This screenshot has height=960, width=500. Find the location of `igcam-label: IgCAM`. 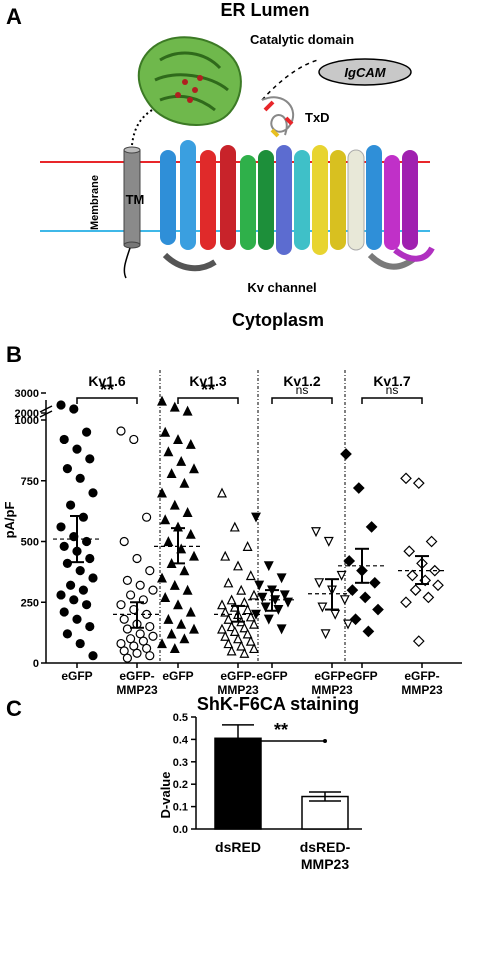

igcam-label: IgCAM is located at coordinates (365, 72).